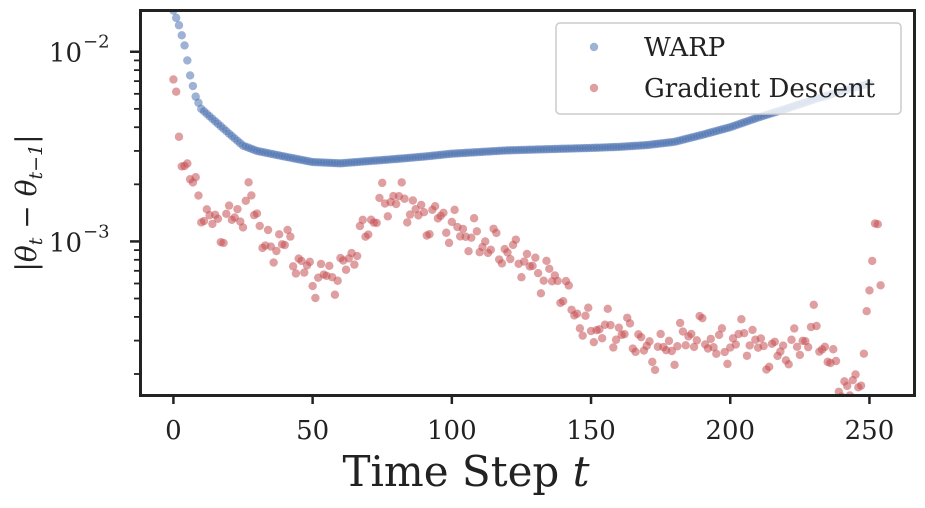 Image resolution: width=925 pixels, height=508 pixels. Describe the element at coordinates (96, 231) in the screenshot. I see `y-tick-label-exponent: −3` at that location.